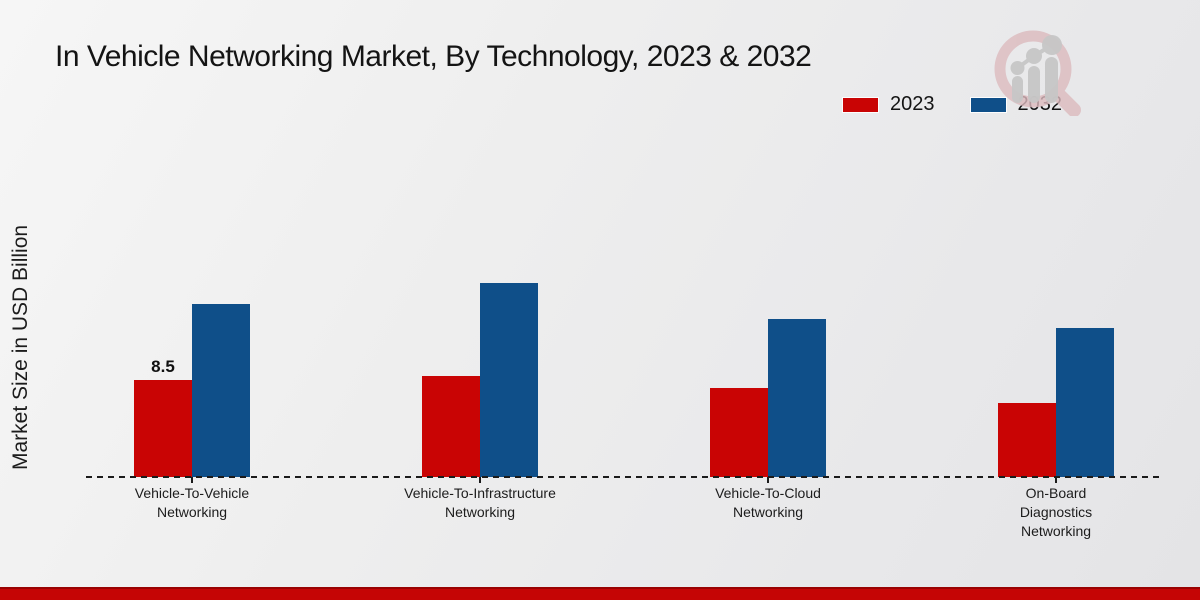 This screenshot has width=1200, height=600. What do you see at coordinates (860, 104) in the screenshot?
I see `legend-swatch-2023-icon` at bounding box center [860, 104].